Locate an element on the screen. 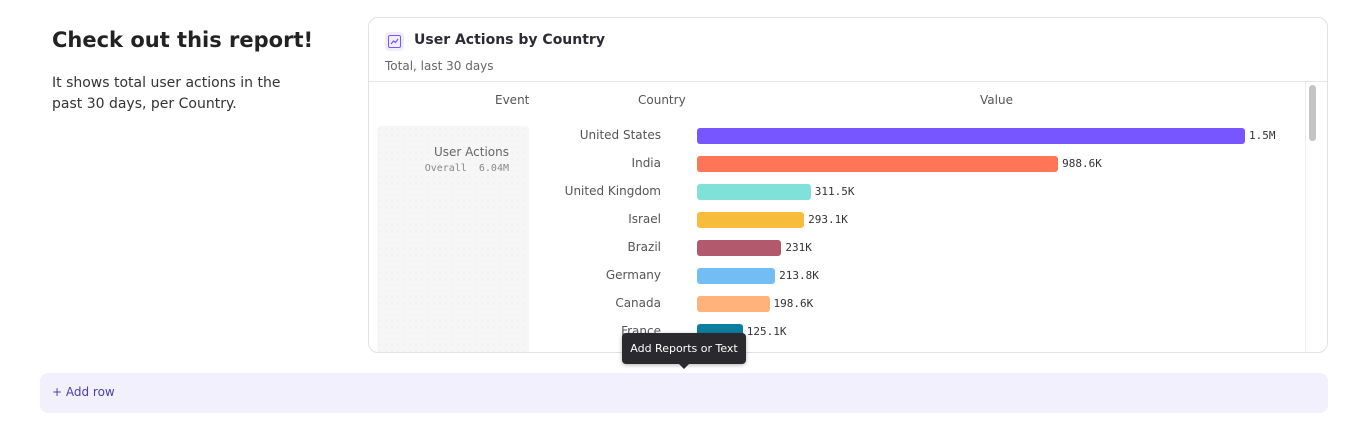  event-cell: User Actions Overall 6.04M is located at coordinates (453, 239).